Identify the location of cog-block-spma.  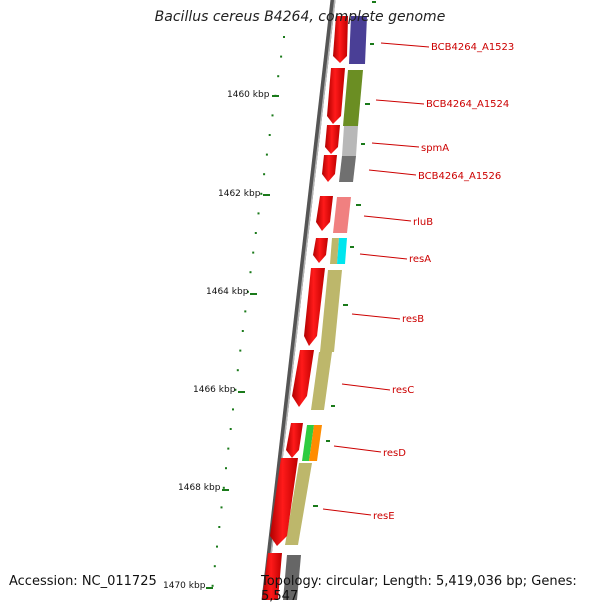
(350, 141).